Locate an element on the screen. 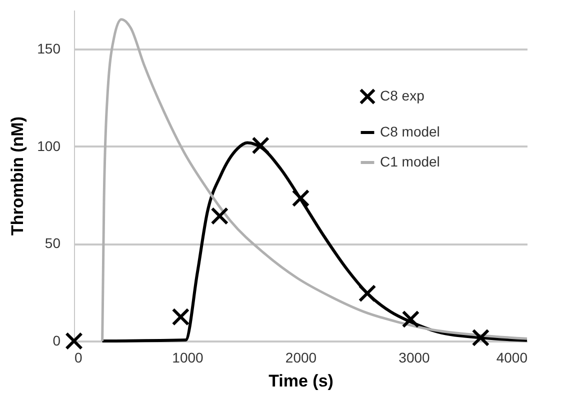 The height and width of the screenshot is (417, 570). legend-label: C8 model is located at coordinates (410, 132).